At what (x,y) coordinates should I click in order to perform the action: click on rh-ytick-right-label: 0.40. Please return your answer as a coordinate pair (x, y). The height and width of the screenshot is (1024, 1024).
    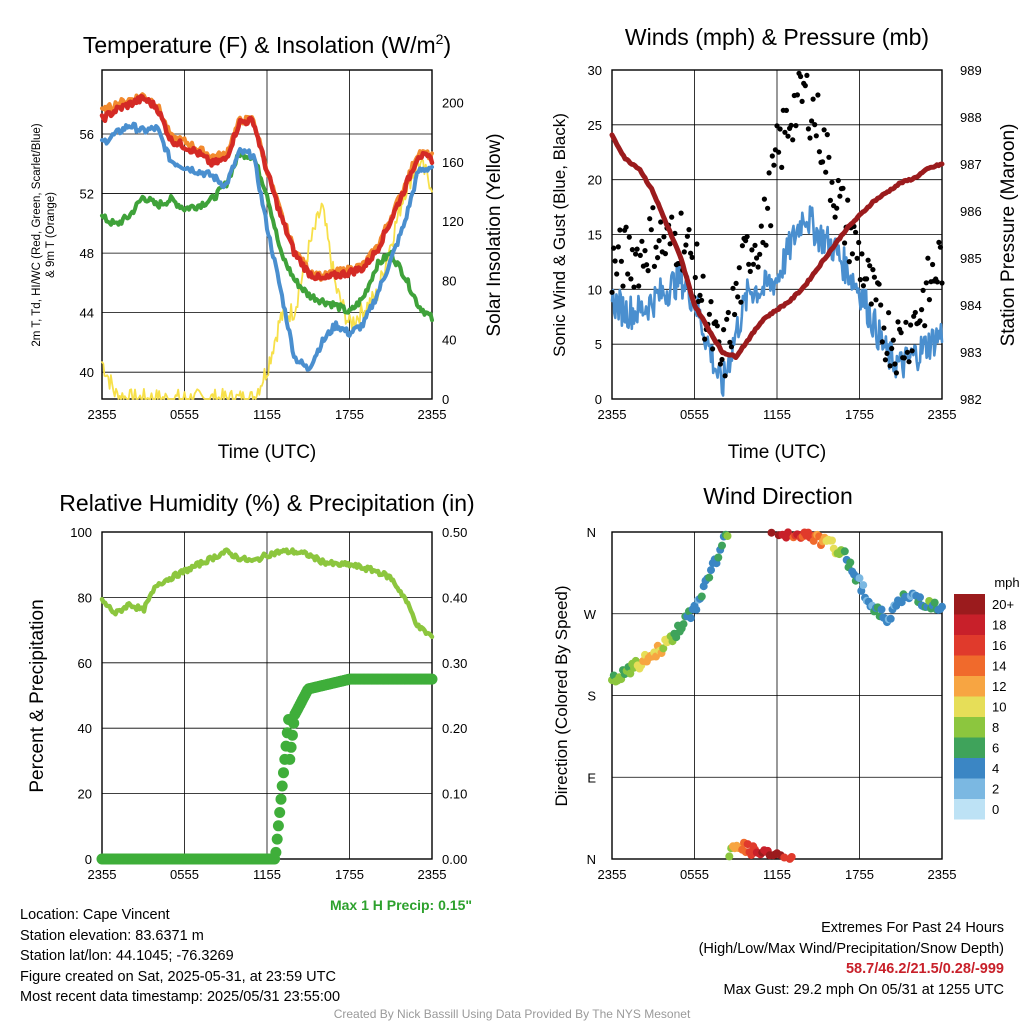
    Looking at the image, I should click on (454, 597).